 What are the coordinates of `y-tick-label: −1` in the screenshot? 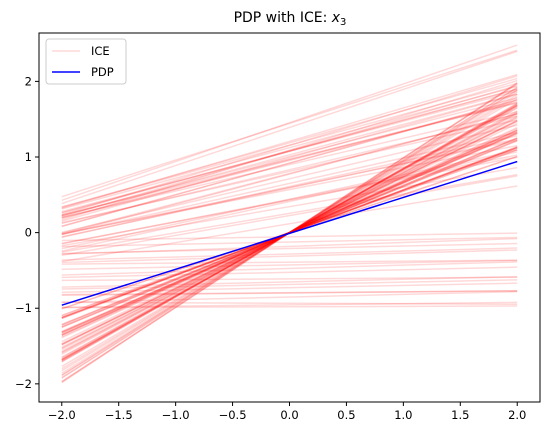 It's located at (23, 308).